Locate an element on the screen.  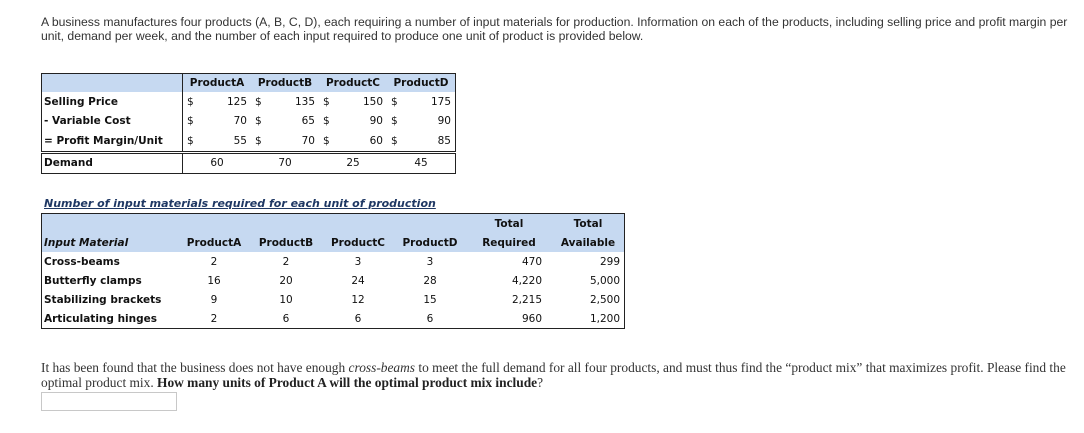
row-label: = Profit Margin/Unit is located at coordinates (112, 142).